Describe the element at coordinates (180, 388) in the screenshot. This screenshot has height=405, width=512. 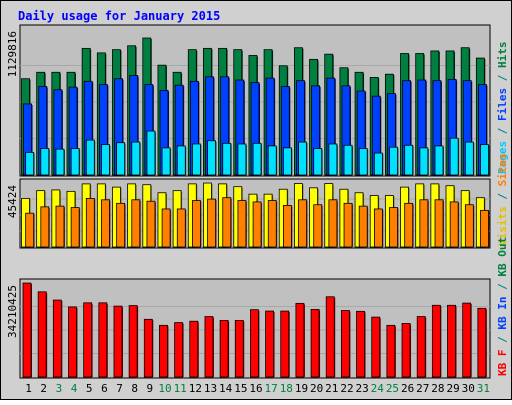
I see `x-tick-label: 11` at that location.